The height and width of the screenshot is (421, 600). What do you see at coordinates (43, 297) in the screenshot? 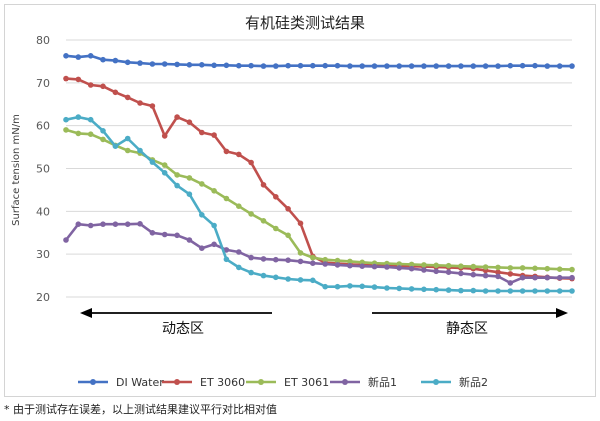
I see `y-tick-label: 20` at bounding box center [43, 297].